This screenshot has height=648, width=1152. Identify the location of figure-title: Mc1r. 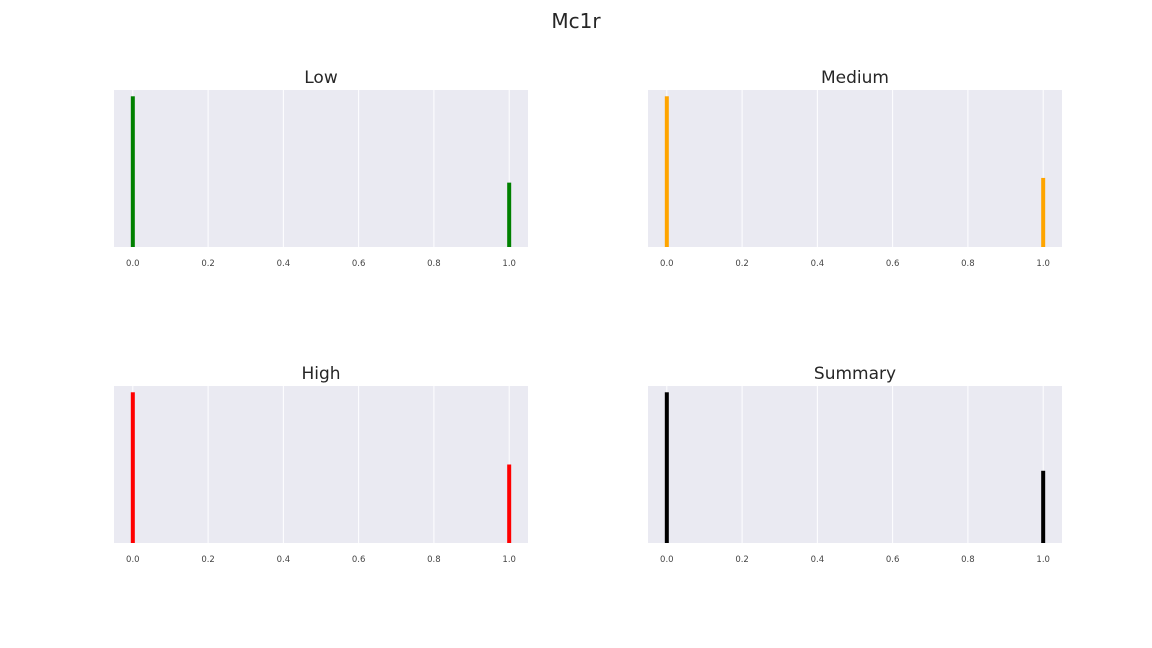
(576, 21).